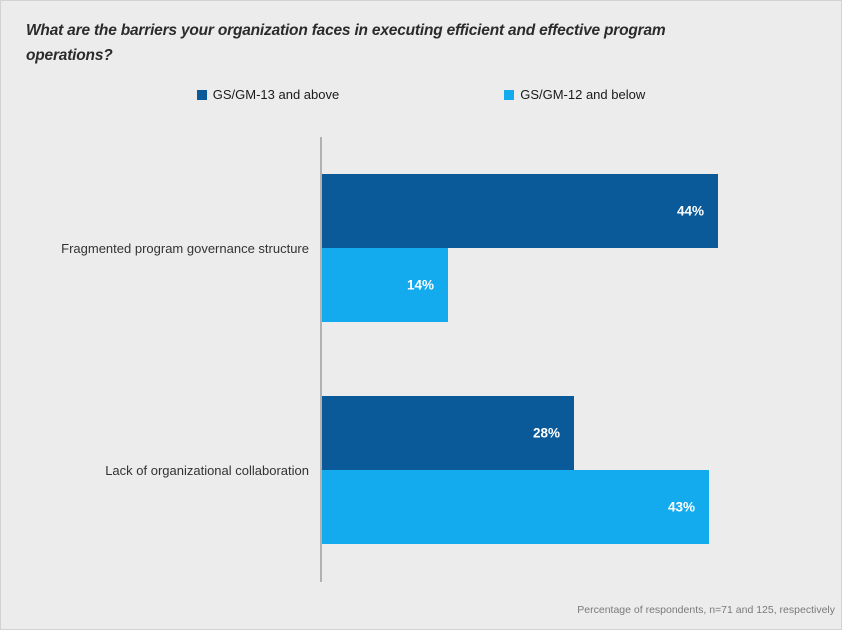 The width and height of the screenshot is (842, 630). What do you see at coordinates (207, 470) in the screenshot?
I see `category-label-collaboration: Lack of organizational collaboration` at bounding box center [207, 470].